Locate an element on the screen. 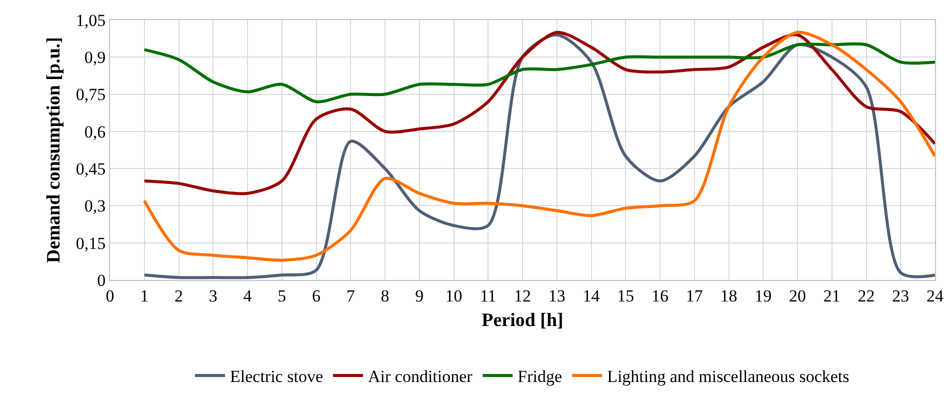 This screenshot has width=949, height=406. x-tick-label: 16 is located at coordinates (660, 296).